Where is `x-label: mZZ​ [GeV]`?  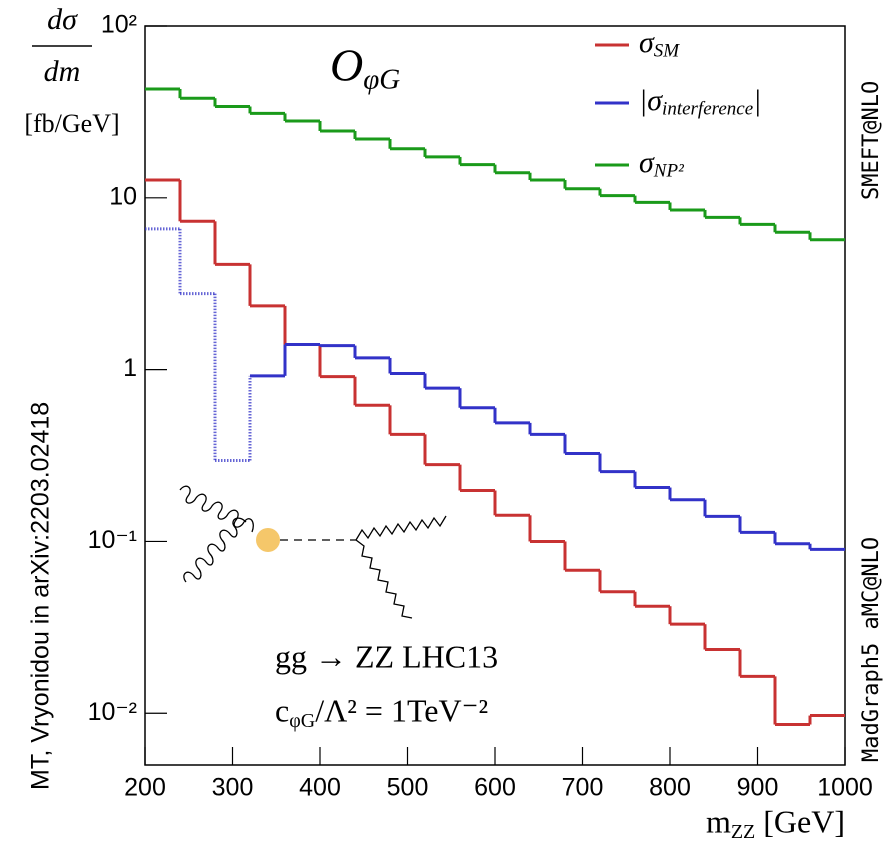
x-label: mZZ​ [GeV] is located at coordinates (775, 822).